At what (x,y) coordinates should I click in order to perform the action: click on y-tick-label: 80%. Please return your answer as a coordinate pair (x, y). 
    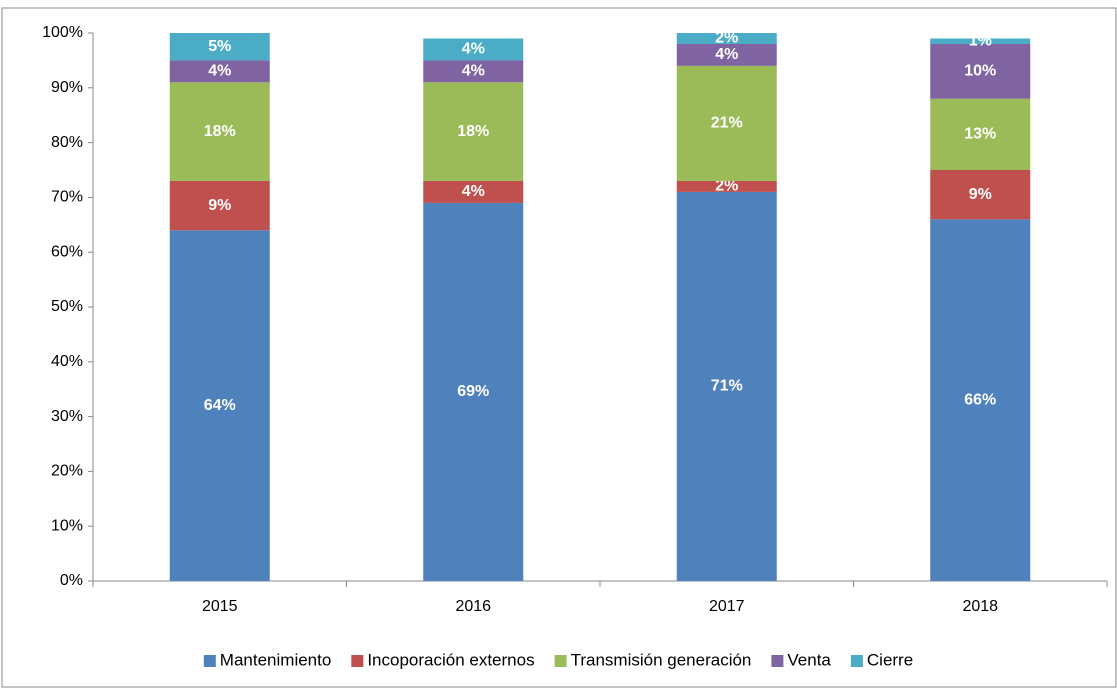
    Looking at the image, I should click on (67, 142).